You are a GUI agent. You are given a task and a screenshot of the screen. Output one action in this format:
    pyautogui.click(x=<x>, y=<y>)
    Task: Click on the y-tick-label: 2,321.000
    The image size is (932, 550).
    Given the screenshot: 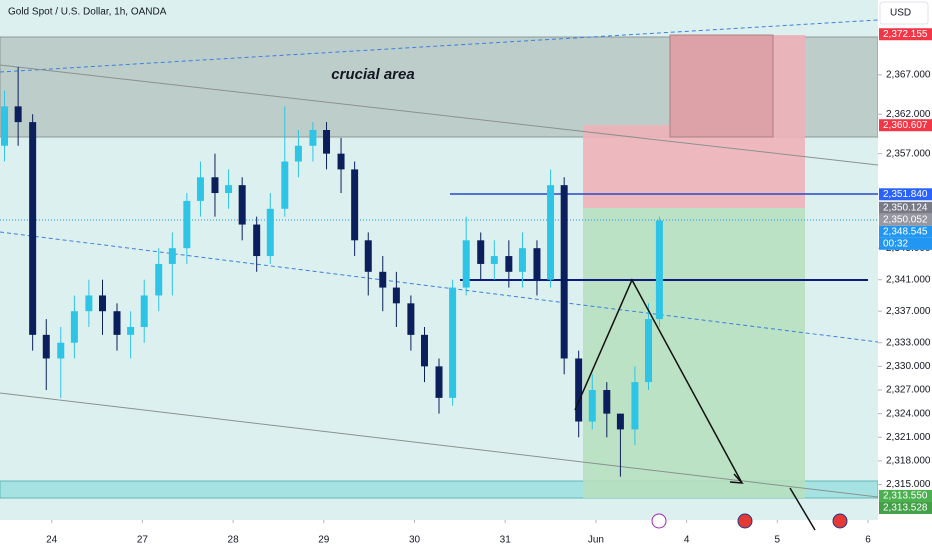 What is the action you would take?
    pyautogui.click(x=908, y=437)
    